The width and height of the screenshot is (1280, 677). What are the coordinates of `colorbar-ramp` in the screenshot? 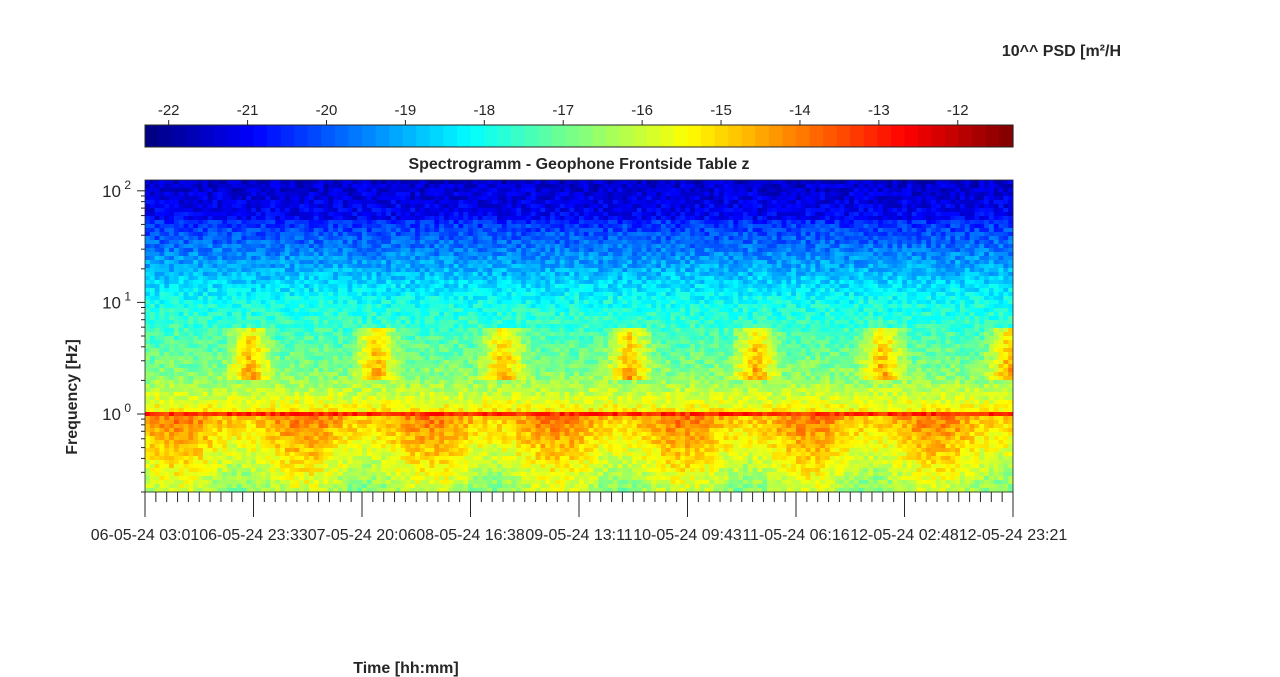 It's located at (579, 136).